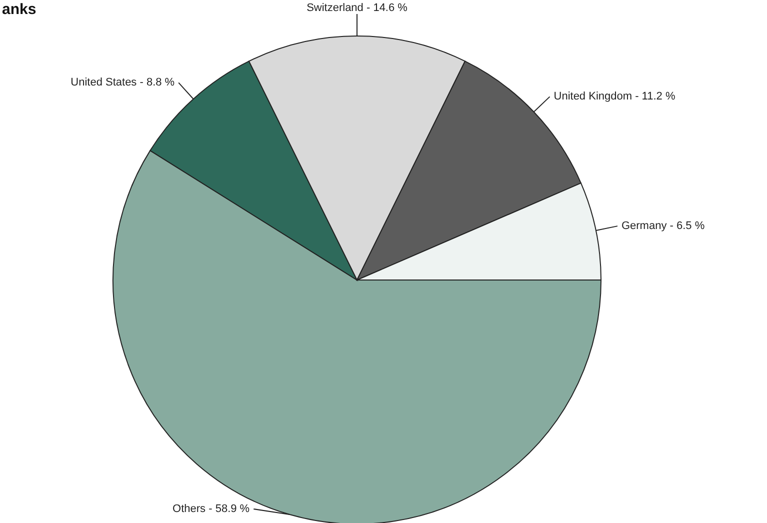 This screenshot has height=523, width=767. I want to click on chart-title: anks, so click(19, 9).